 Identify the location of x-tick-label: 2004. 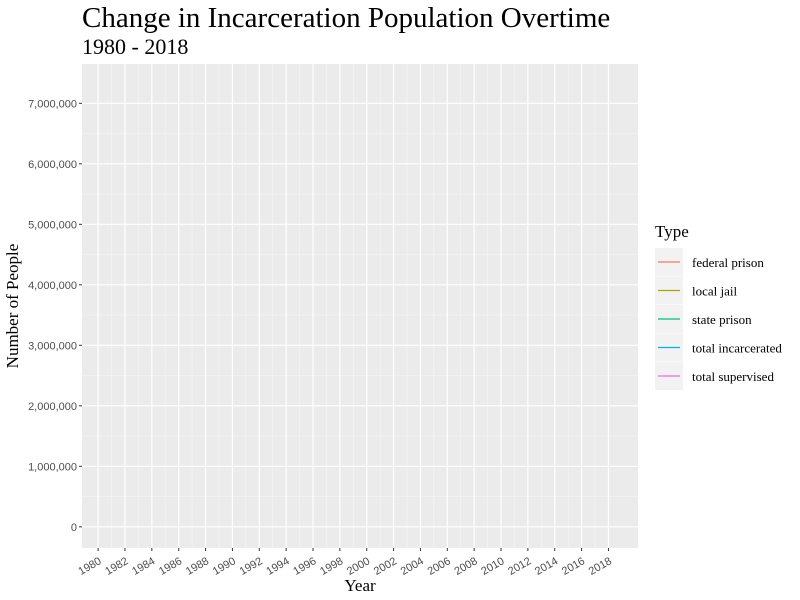
(412, 566).